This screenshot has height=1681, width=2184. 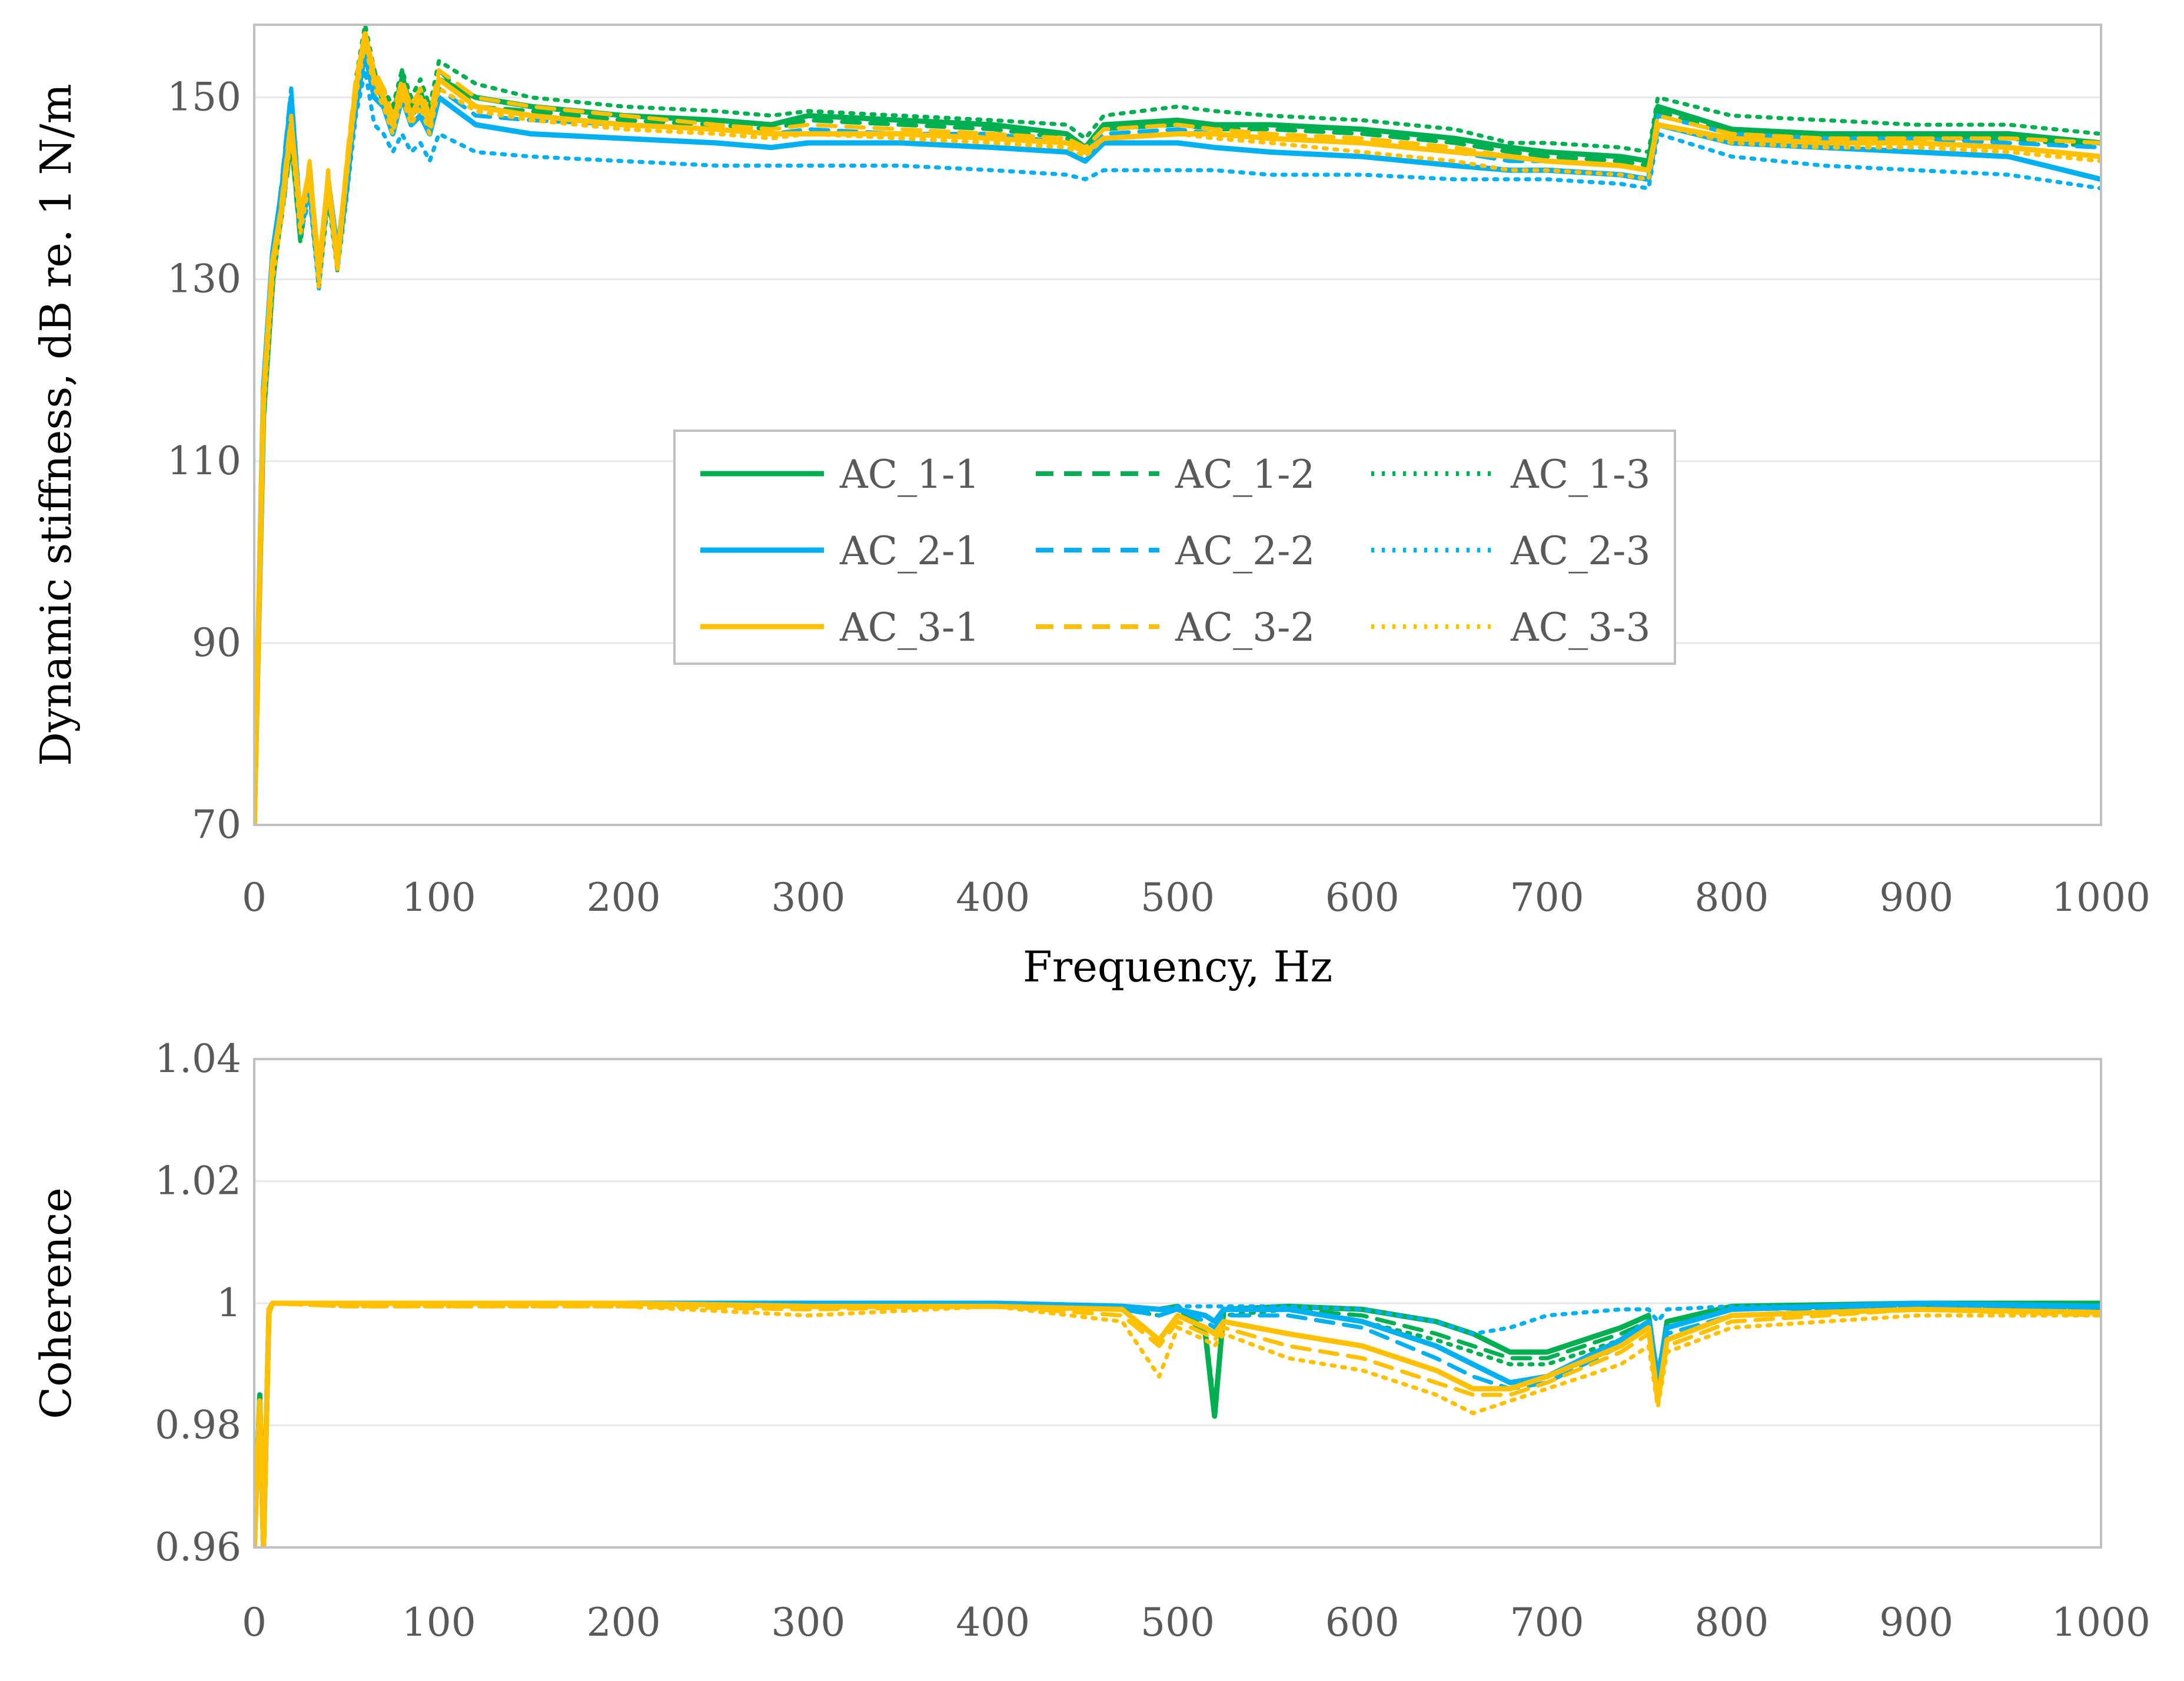 I want to click on y-tick-label: 1.04, so click(x=198, y=1058).